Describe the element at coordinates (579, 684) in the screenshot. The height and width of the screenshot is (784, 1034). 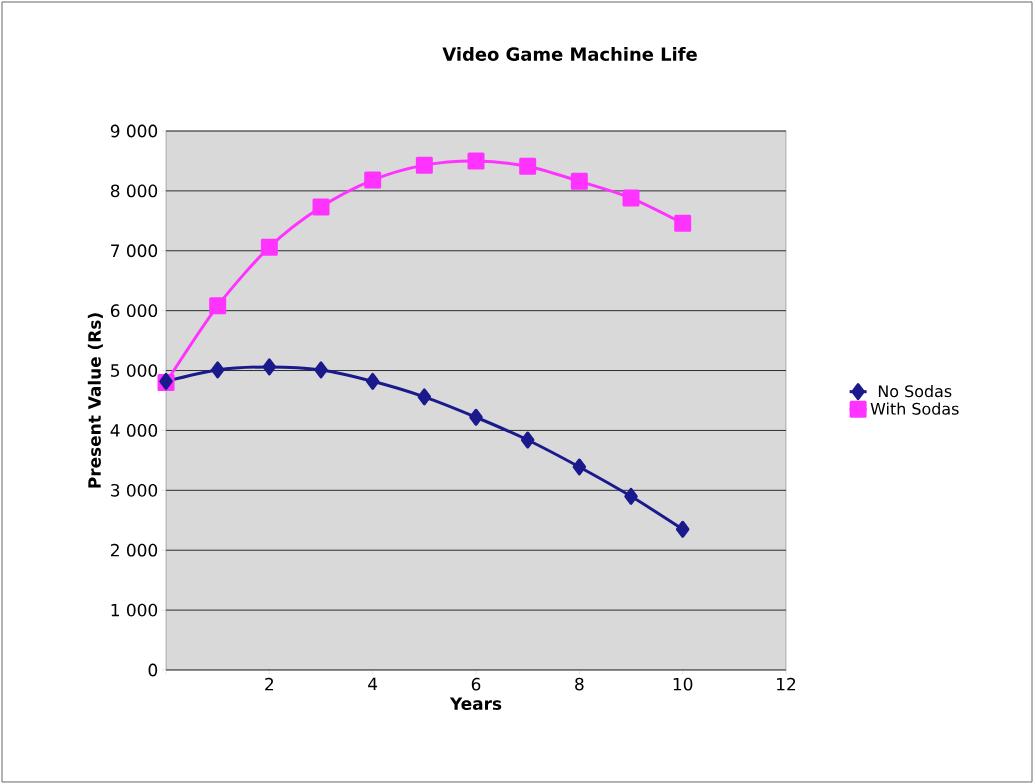
I see `x-tick-label: 8` at that location.